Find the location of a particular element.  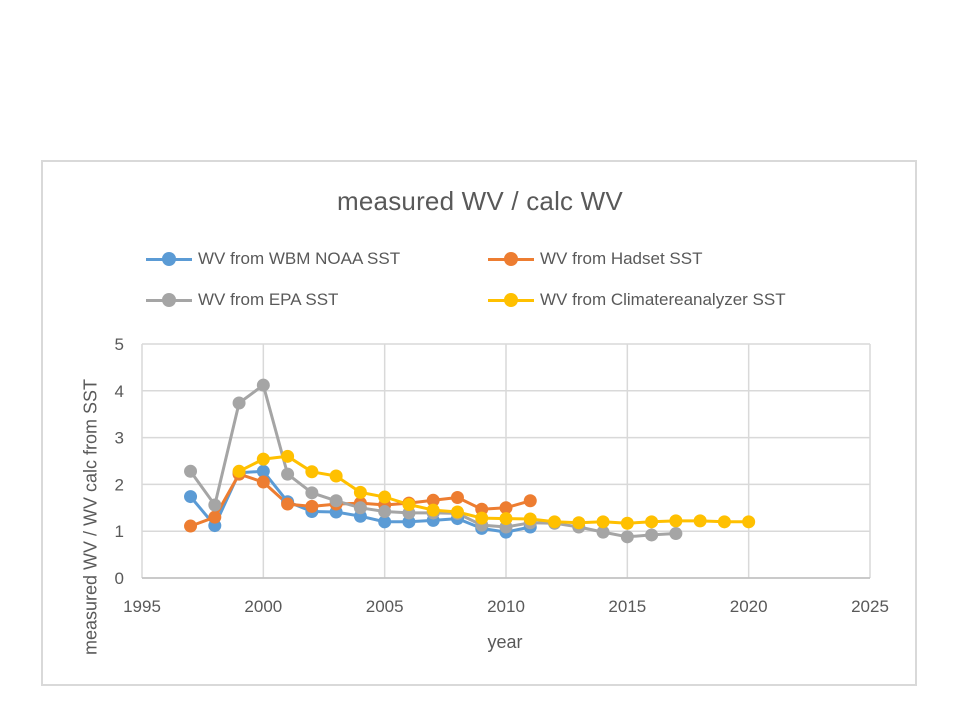

x-tick-label: 2000 is located at coordinates (263, 606).